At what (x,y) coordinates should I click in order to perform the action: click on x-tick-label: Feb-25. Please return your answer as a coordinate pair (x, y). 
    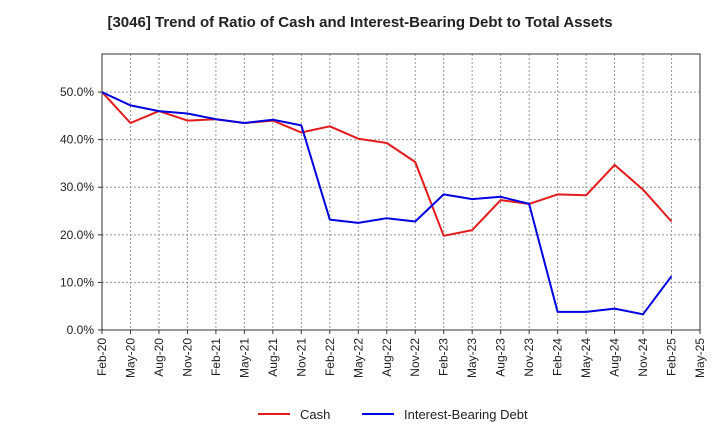
    Looking at the image, I should click on (672, 357).